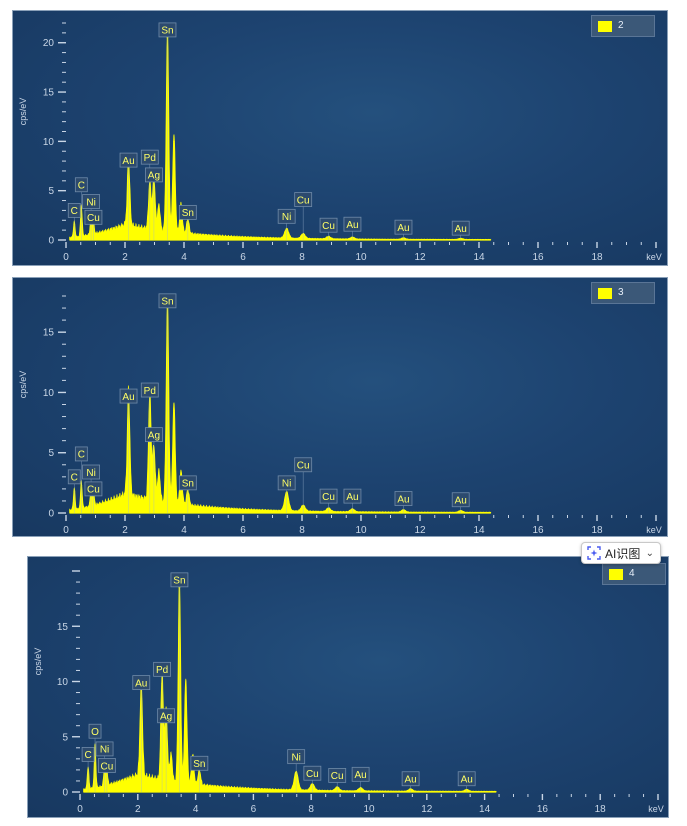 The width and height of the screenshot is (687, 826). Describe the element at coordinates (632, 573) in the screenshot. I see `legend-label: 4` at that location.